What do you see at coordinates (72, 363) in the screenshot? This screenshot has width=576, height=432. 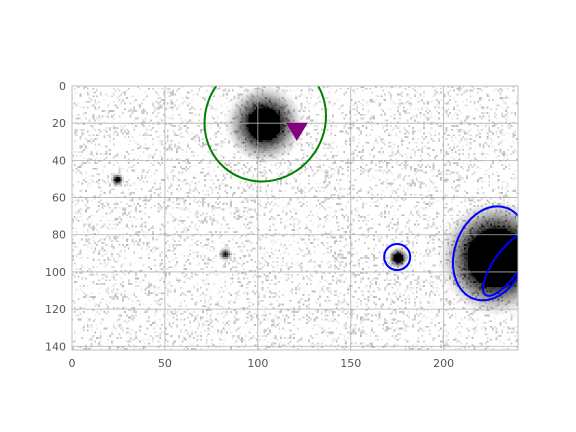 I see `x-tick-label: 0` at bounding box center [72, 363].